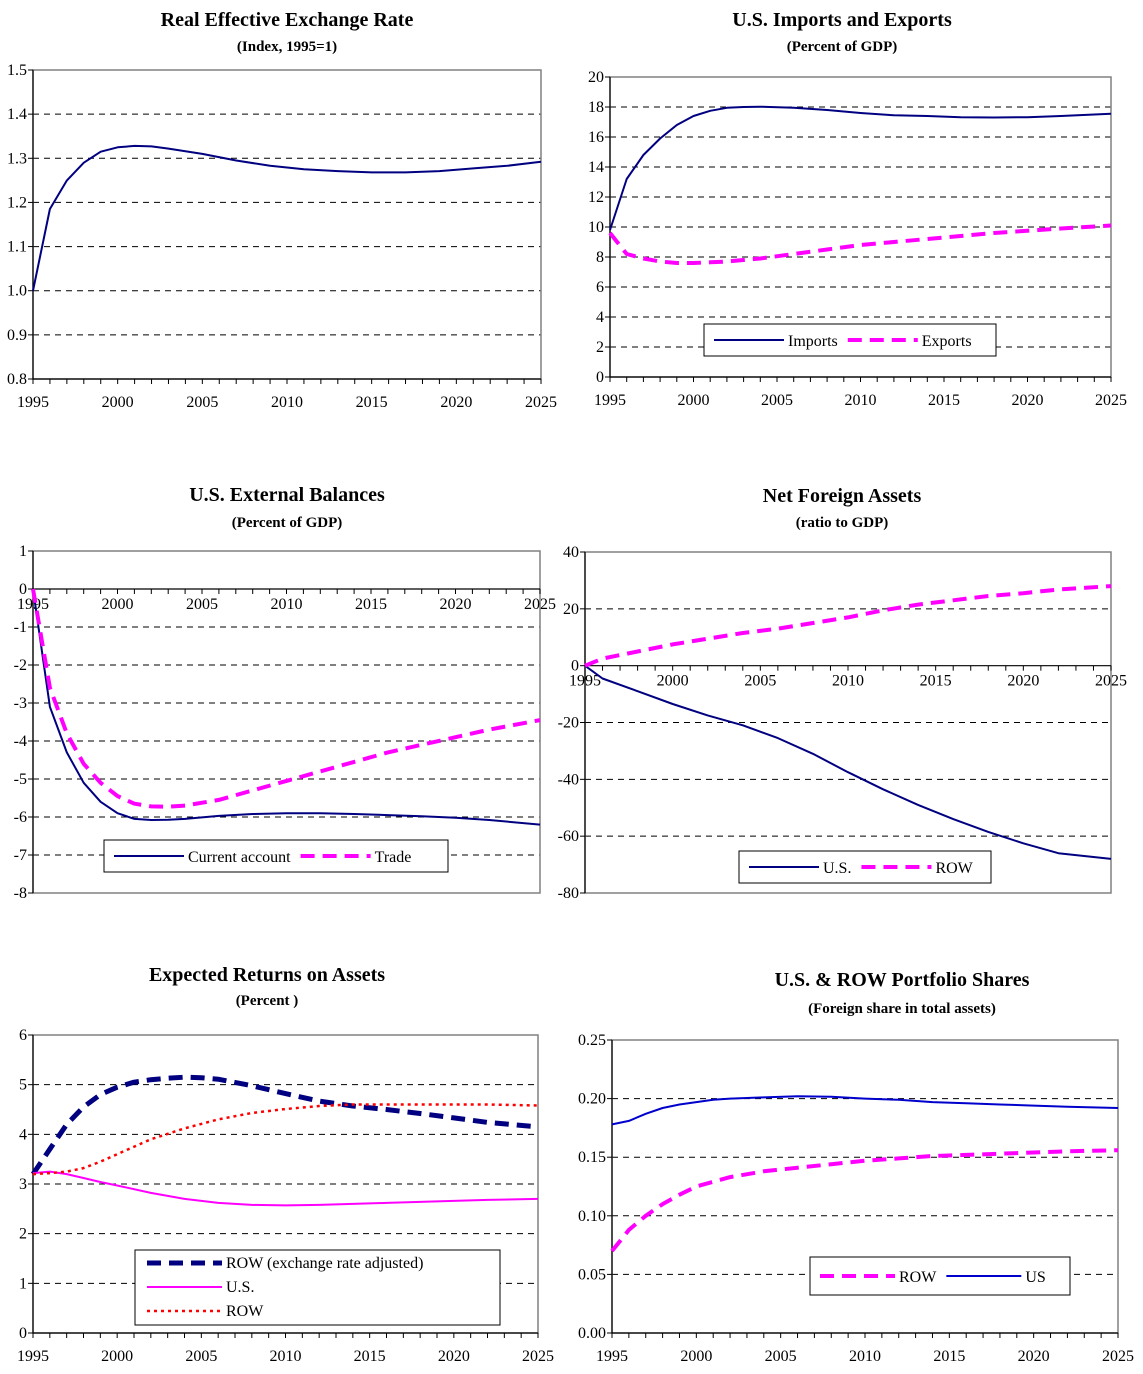 The height and width of the screenshot is (1374, 1143). Describe the element at coordinates (267, 1001) in the screenshot. I see `chart-subtitle: (Percent )` at that location.